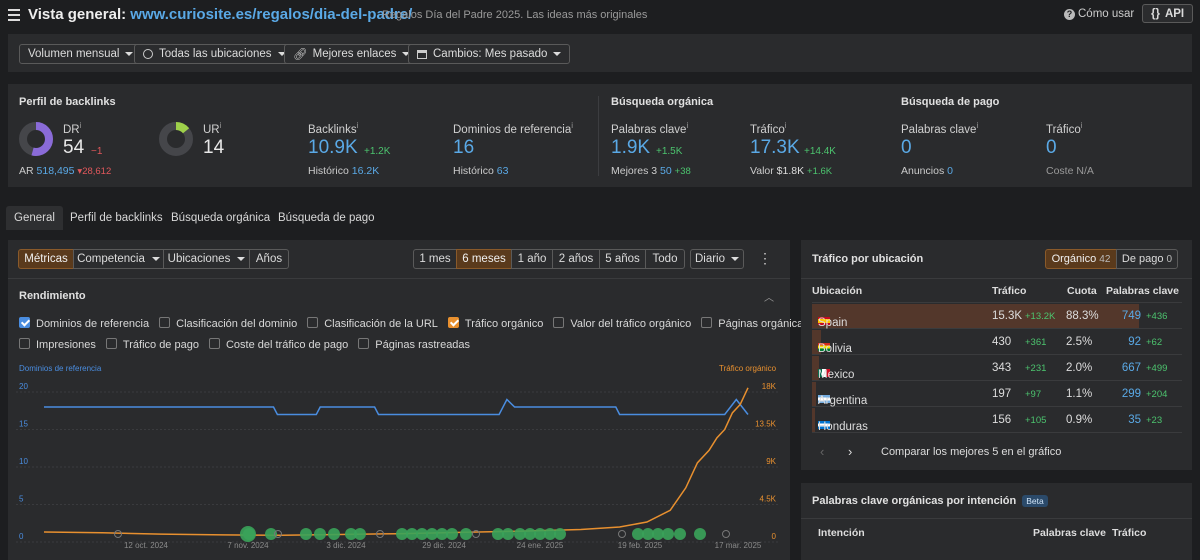  I want to click on metric-checkbox: Tráfico orgánico, so click(495, 323).